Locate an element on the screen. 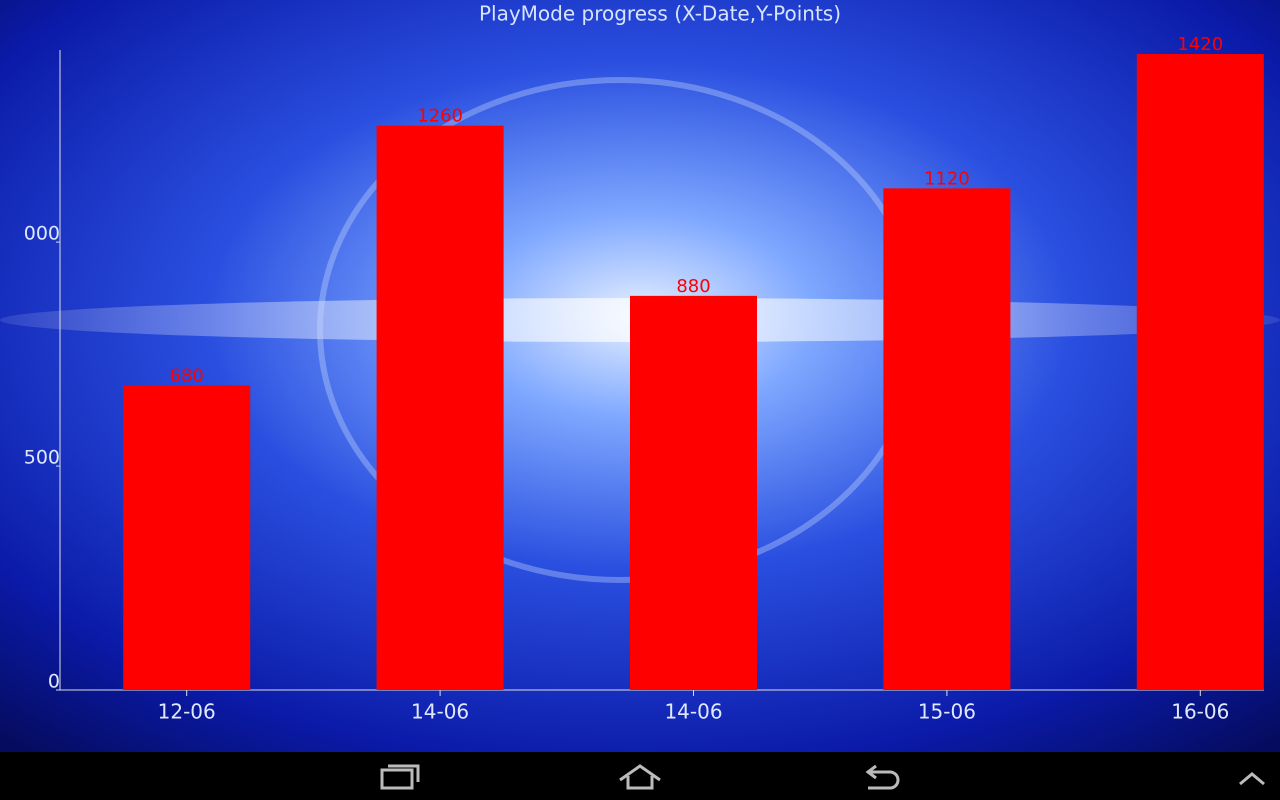 The image size is (1280, 800). data-label: 1420 is located at coordinates (1200, 44).